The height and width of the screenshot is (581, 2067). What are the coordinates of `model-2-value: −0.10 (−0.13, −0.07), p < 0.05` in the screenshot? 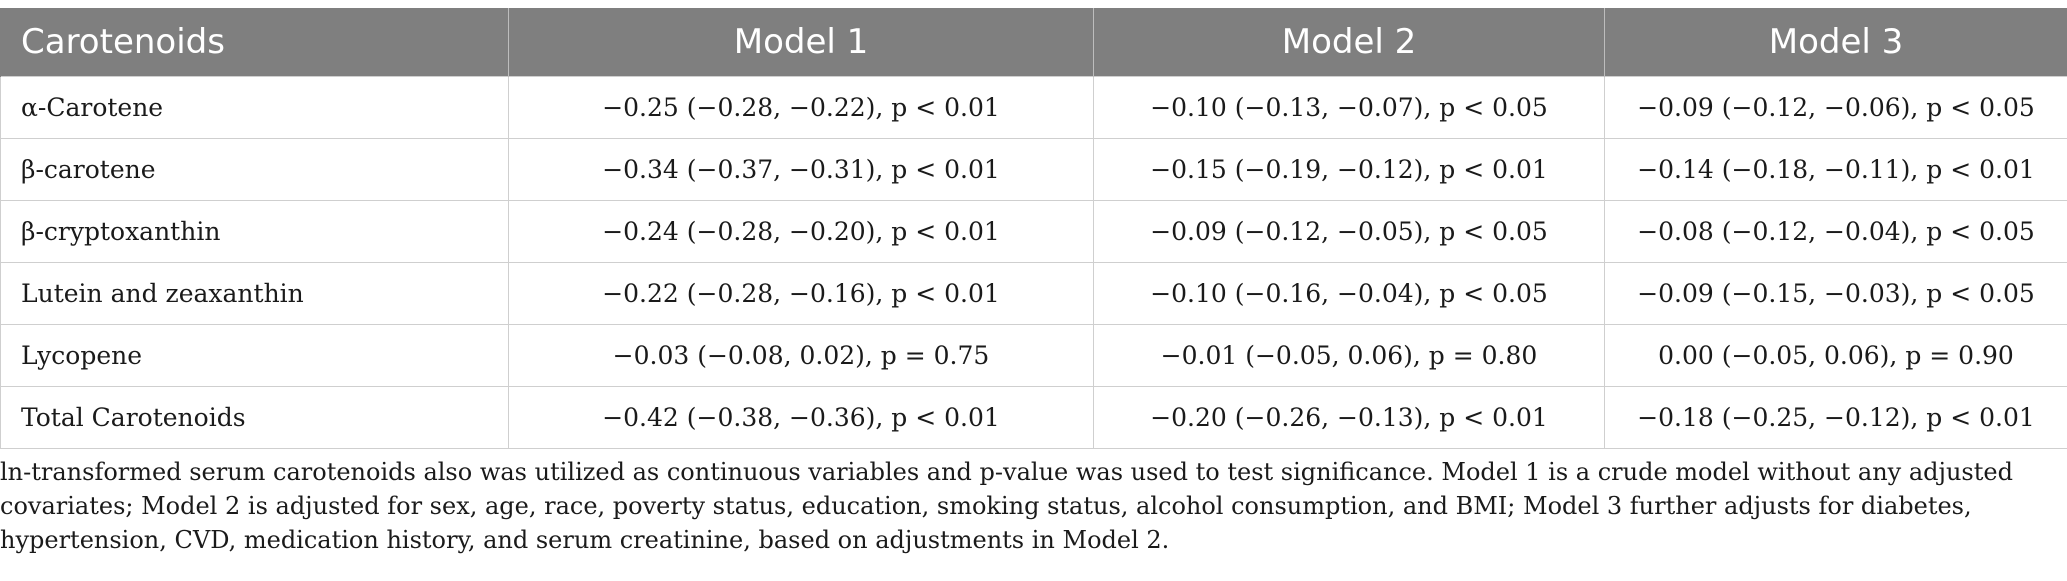 It's located at (1349, 107).